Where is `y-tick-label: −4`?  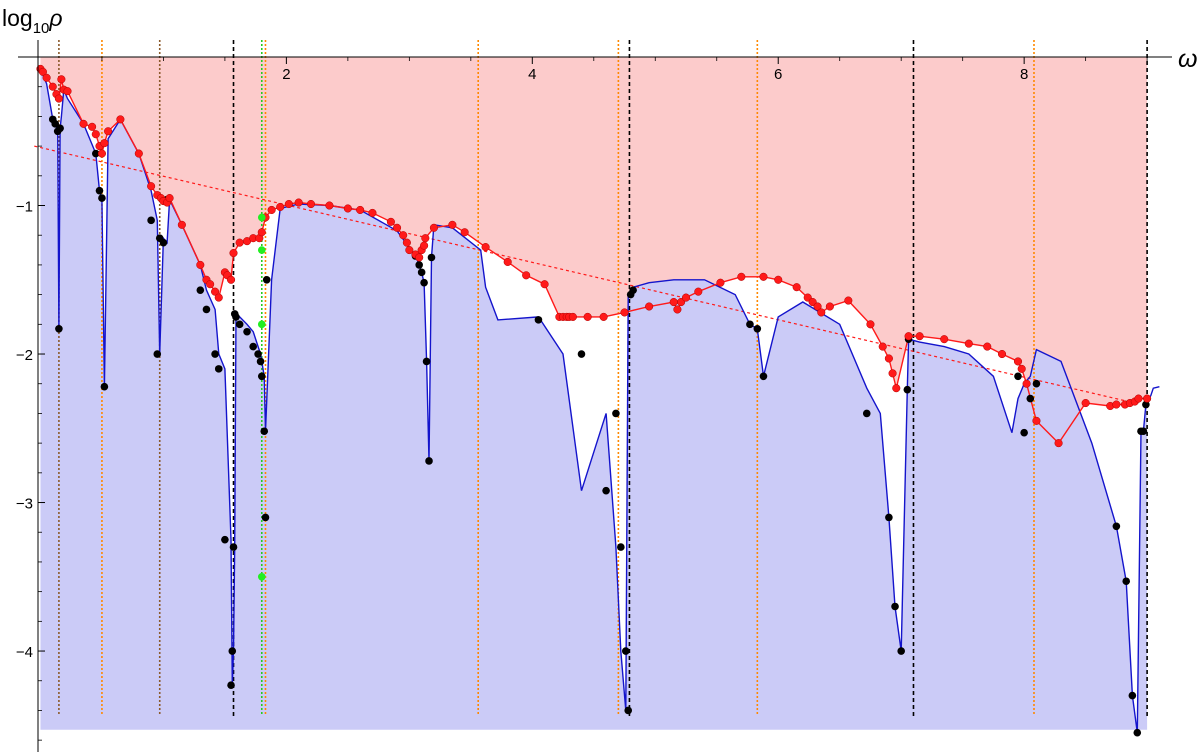 y-tick-label: −4 is located at coordinates (24, 652).